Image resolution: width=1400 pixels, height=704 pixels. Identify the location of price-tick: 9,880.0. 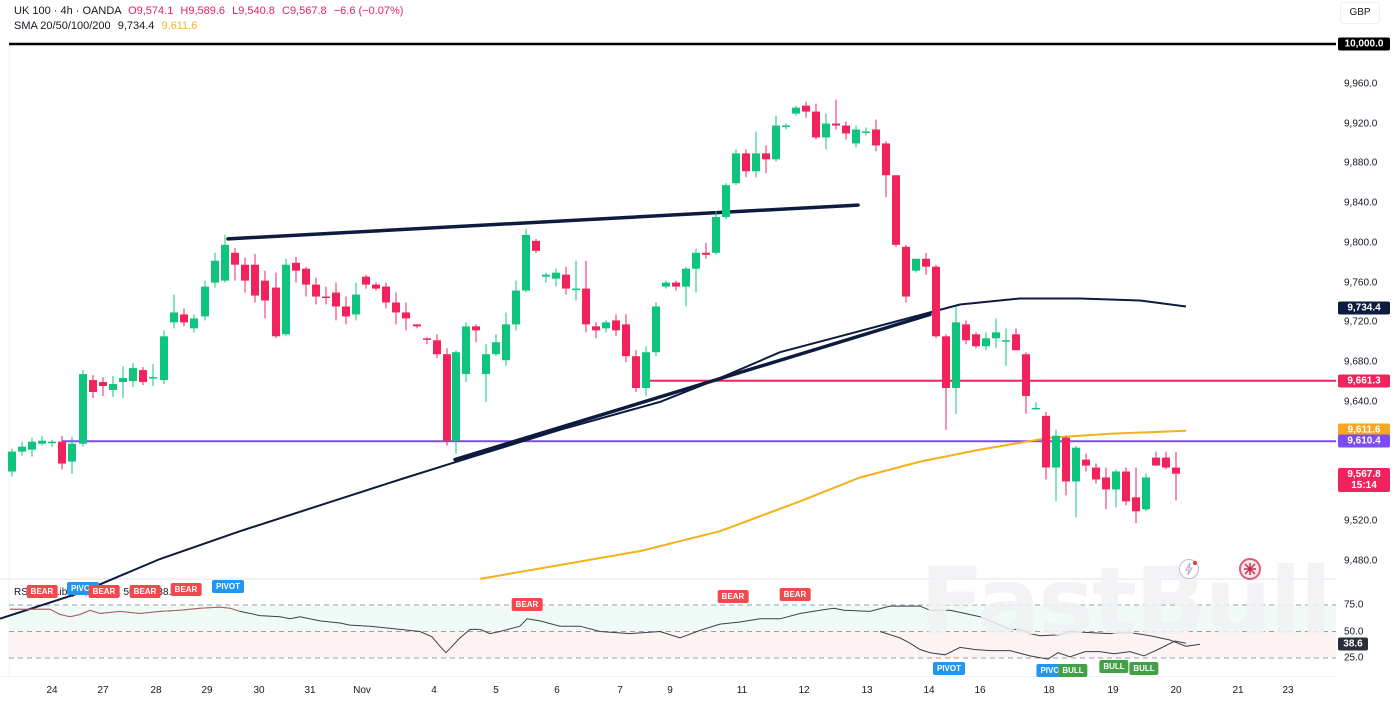
(1361, 163).